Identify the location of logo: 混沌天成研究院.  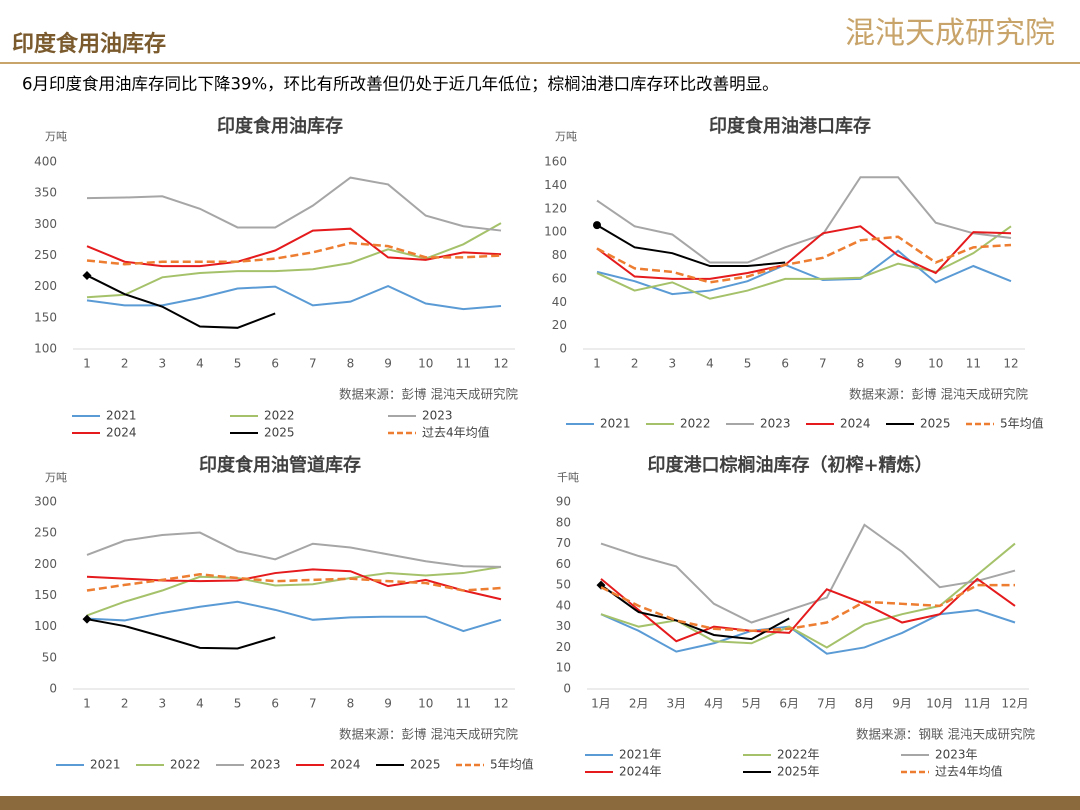
(950, 33).